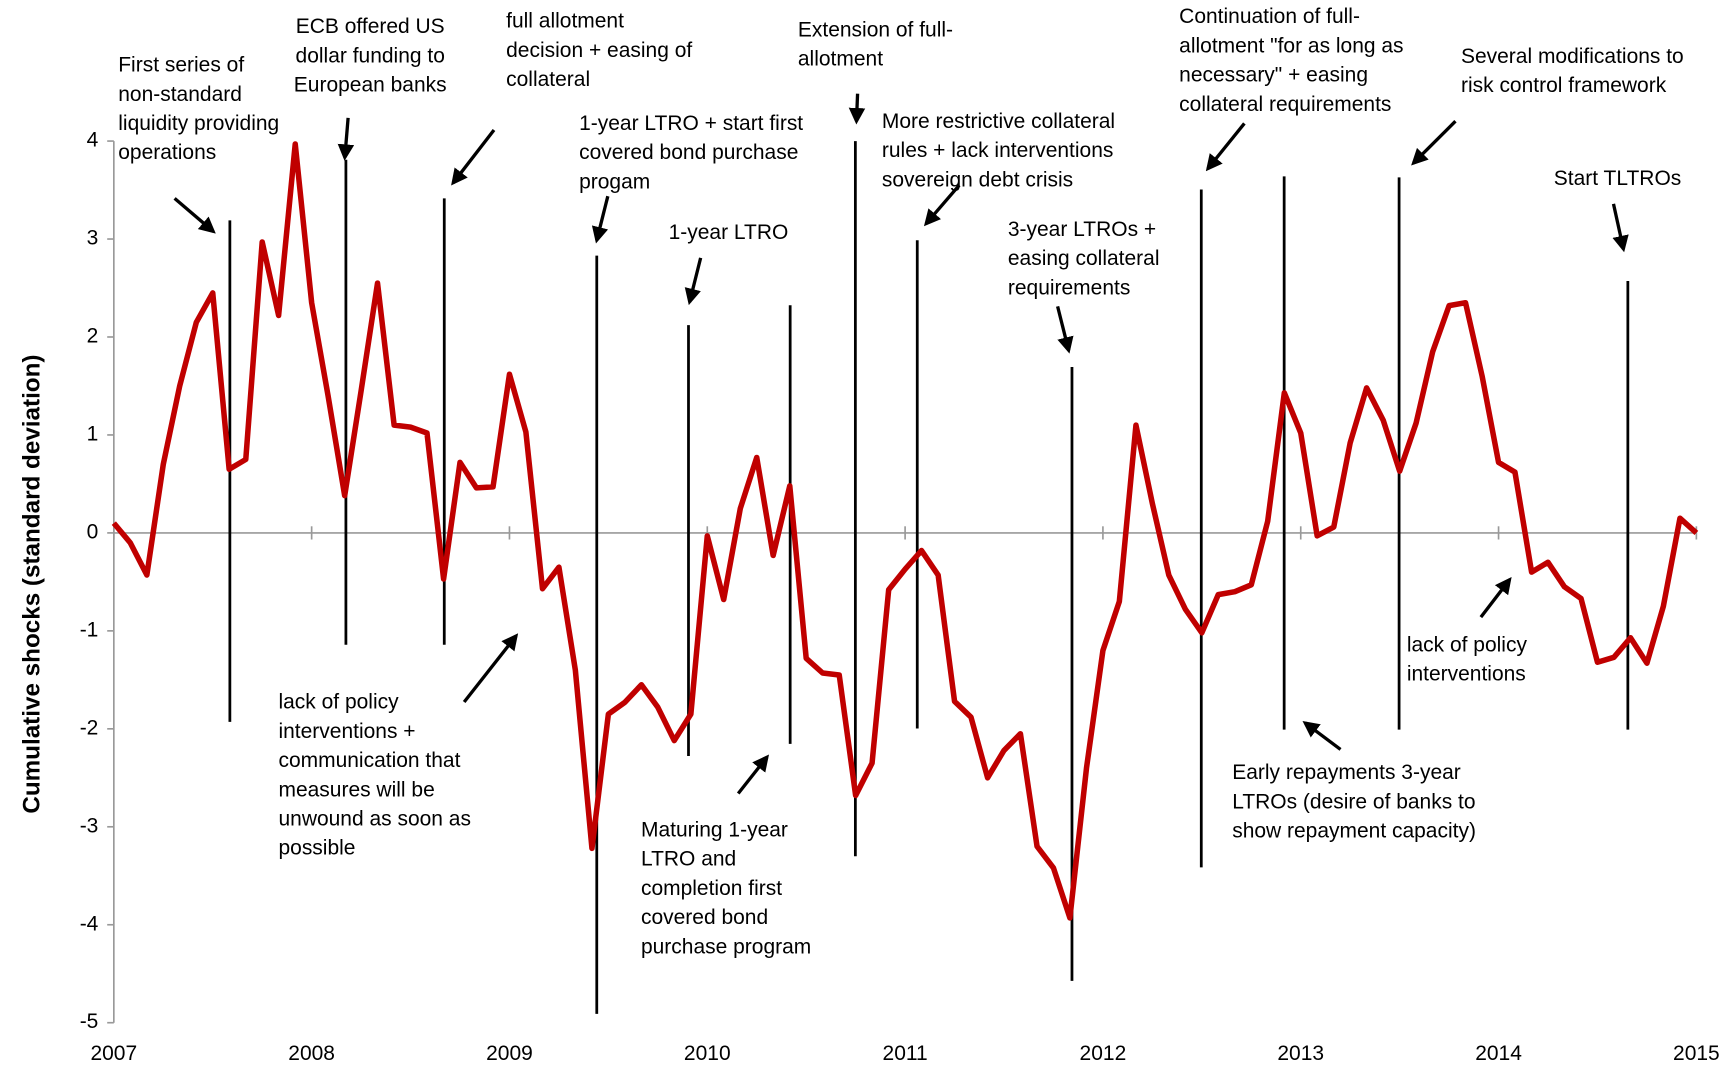 This screenshot has height=1069, width=1724. What do you see at coordinates (729, 232) in the screenshot?
I see `annotation-text: 1-year LTRO` at bounding box center [729, 232].